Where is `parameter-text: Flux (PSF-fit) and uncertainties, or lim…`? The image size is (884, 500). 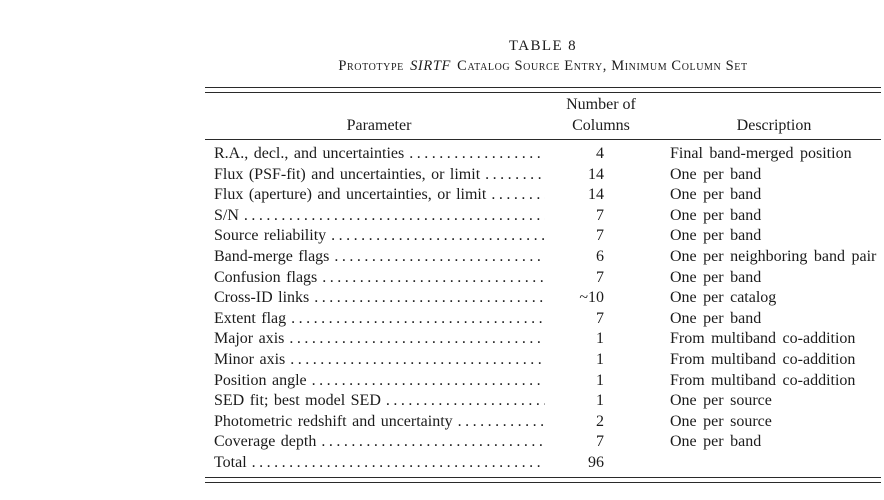 parameter-text: Flux (PSF-fit) and uncertainties, or lim… is located at coordinates (347, 174).